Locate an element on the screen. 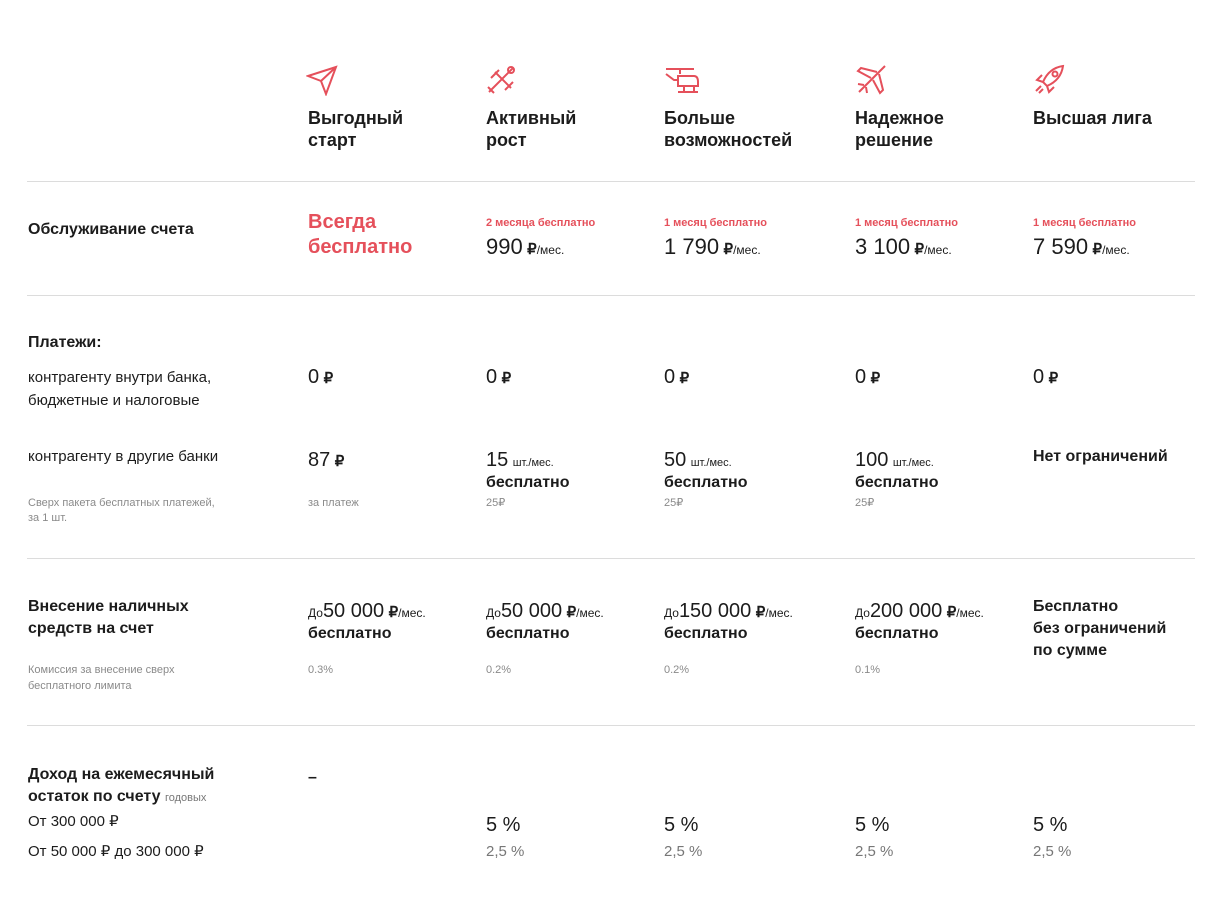 This screenshot has width=1222, height=900. plan-name: Больше is located at coordinates (699, 118).